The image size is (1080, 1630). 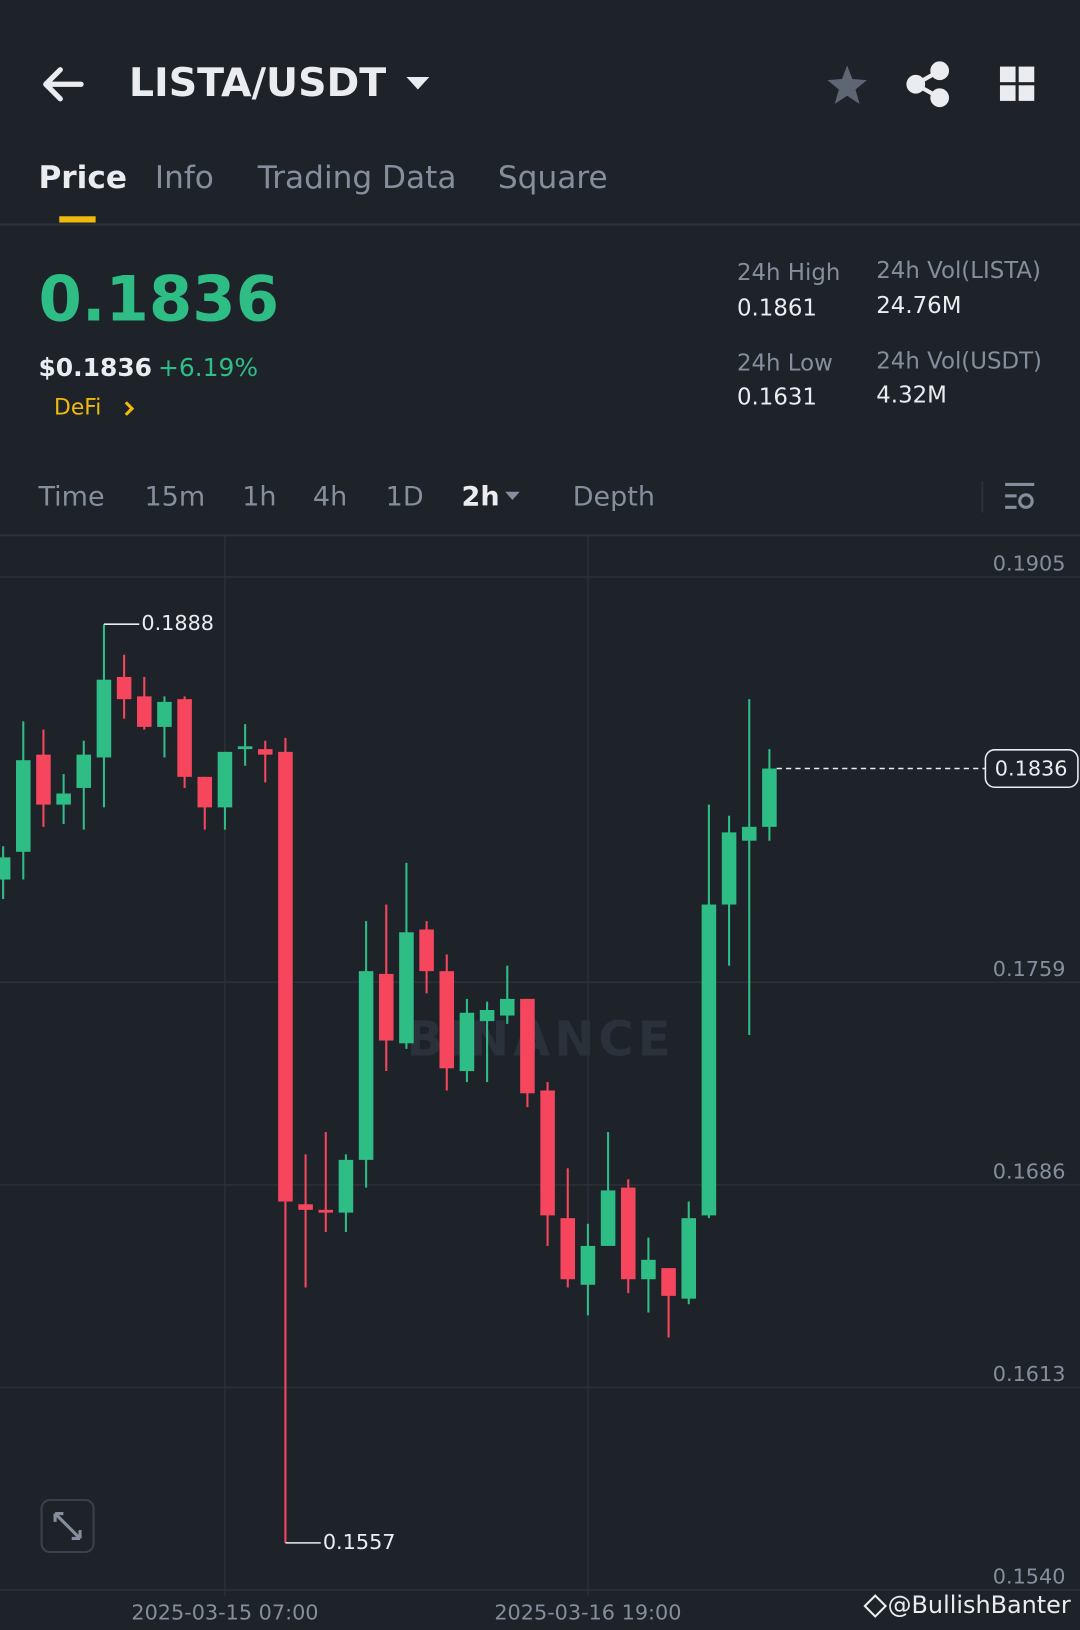 What do you see at coordinates (958, 271) in the screenshot?
I see `stat-label: 24h Vol(LISTA)` at bounding box center [958, 271].